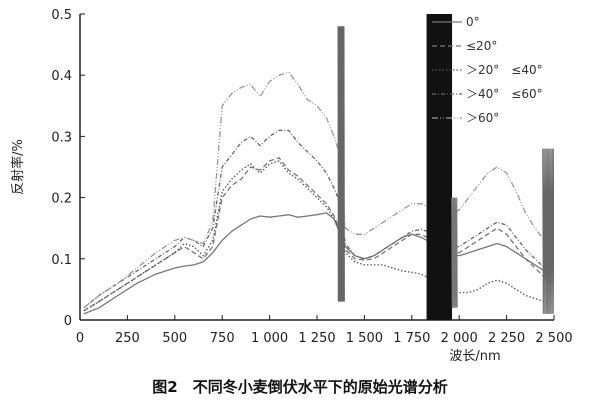 Image resolution: width=600 pixels, height=404 pixels. What do you see at coordinates (68, 321) in the screenshot?
I see `y-tick-label: 0` at bounding box center [68, 321].